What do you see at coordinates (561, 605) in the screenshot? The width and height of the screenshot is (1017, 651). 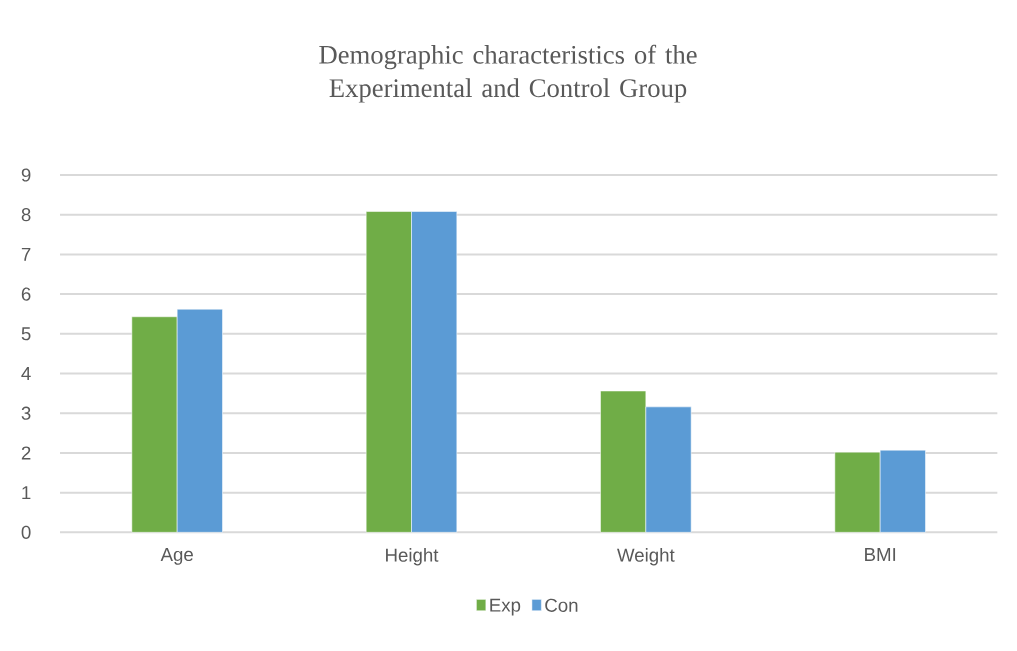 I see `legend-label: Con` at bounding box center [561, 605].